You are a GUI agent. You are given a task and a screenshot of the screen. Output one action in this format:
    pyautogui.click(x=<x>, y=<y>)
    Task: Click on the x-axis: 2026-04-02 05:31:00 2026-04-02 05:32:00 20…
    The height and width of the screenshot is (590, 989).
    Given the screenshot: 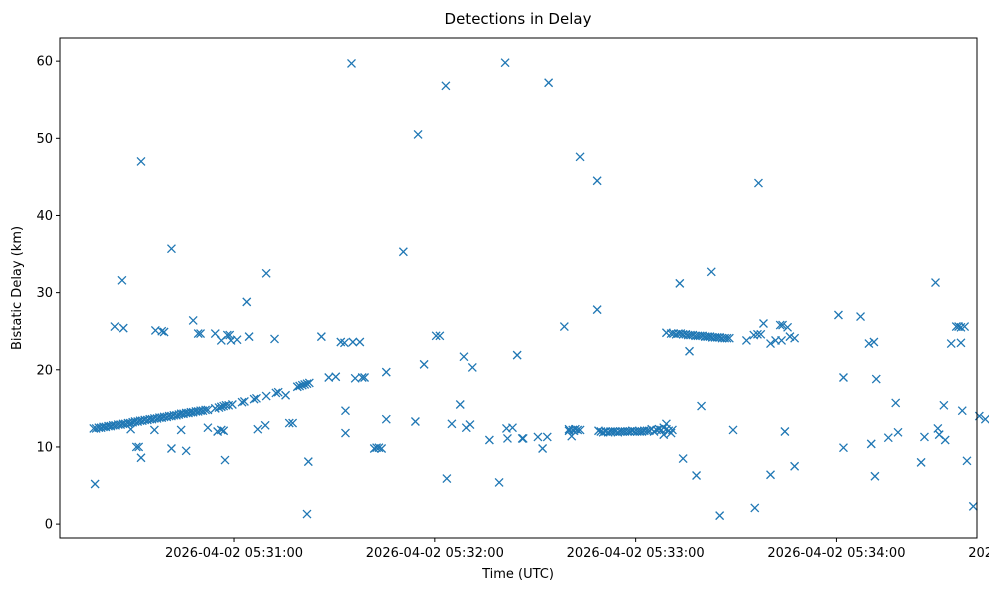 What is the action you would take?
    pyautogui.click(x=577, y=549)
    